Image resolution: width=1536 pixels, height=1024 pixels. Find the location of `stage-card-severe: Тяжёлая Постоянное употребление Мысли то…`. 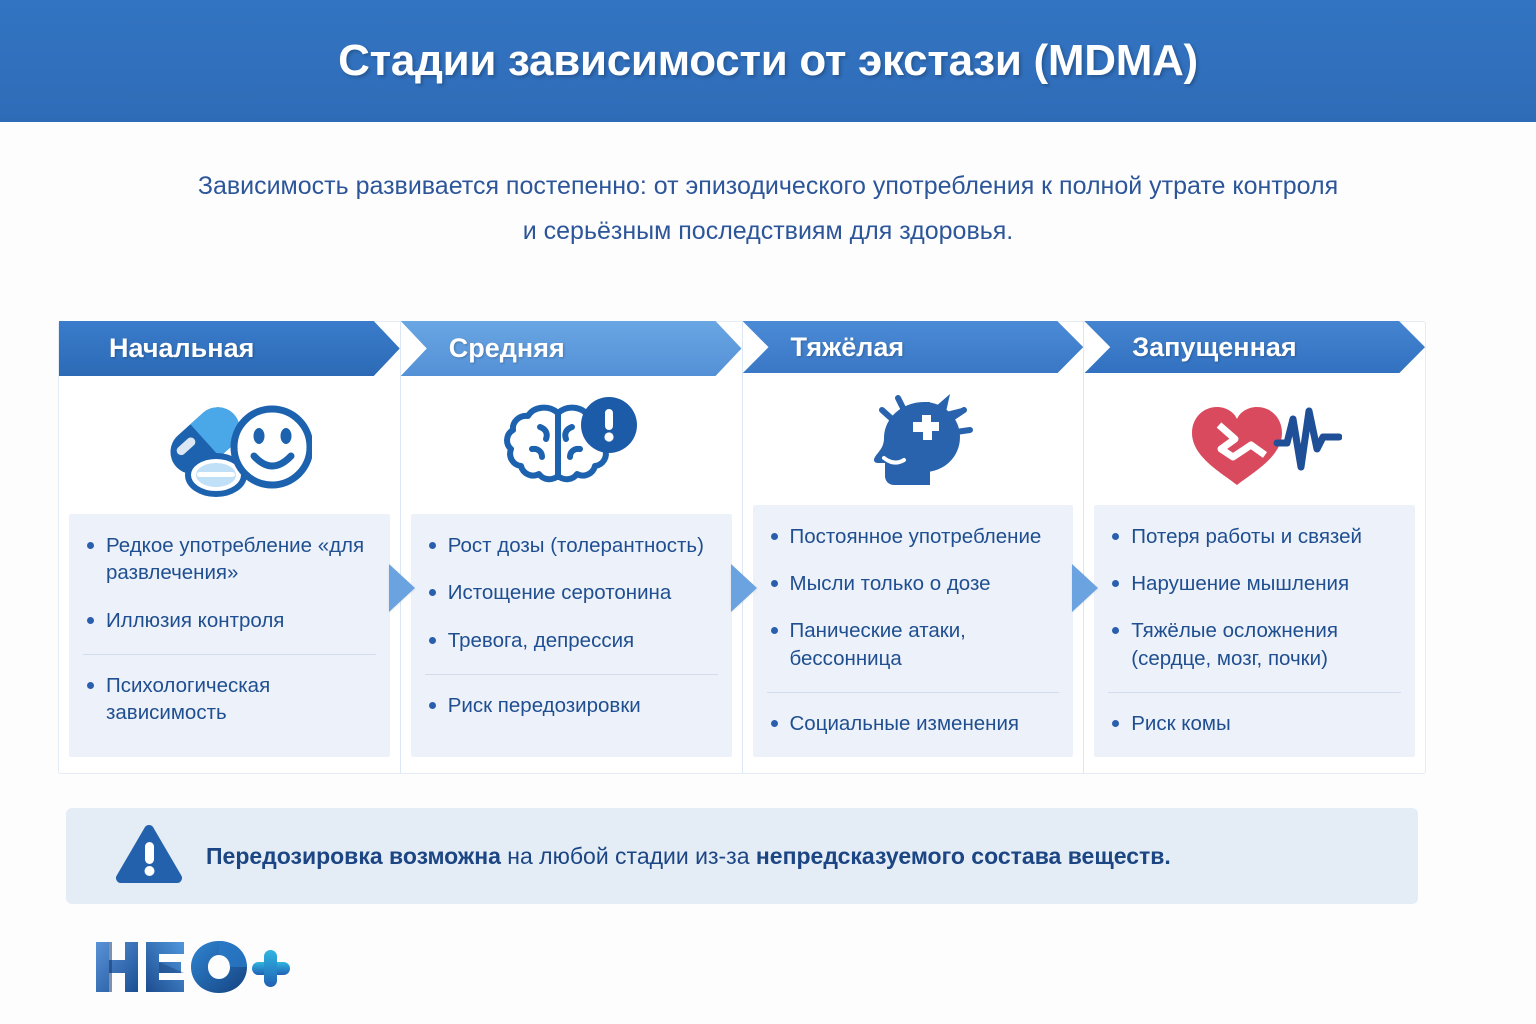

stage-card-severe: Тяжёлая Постоянное употребление Мысли то… is located at coordinates (921, 547).